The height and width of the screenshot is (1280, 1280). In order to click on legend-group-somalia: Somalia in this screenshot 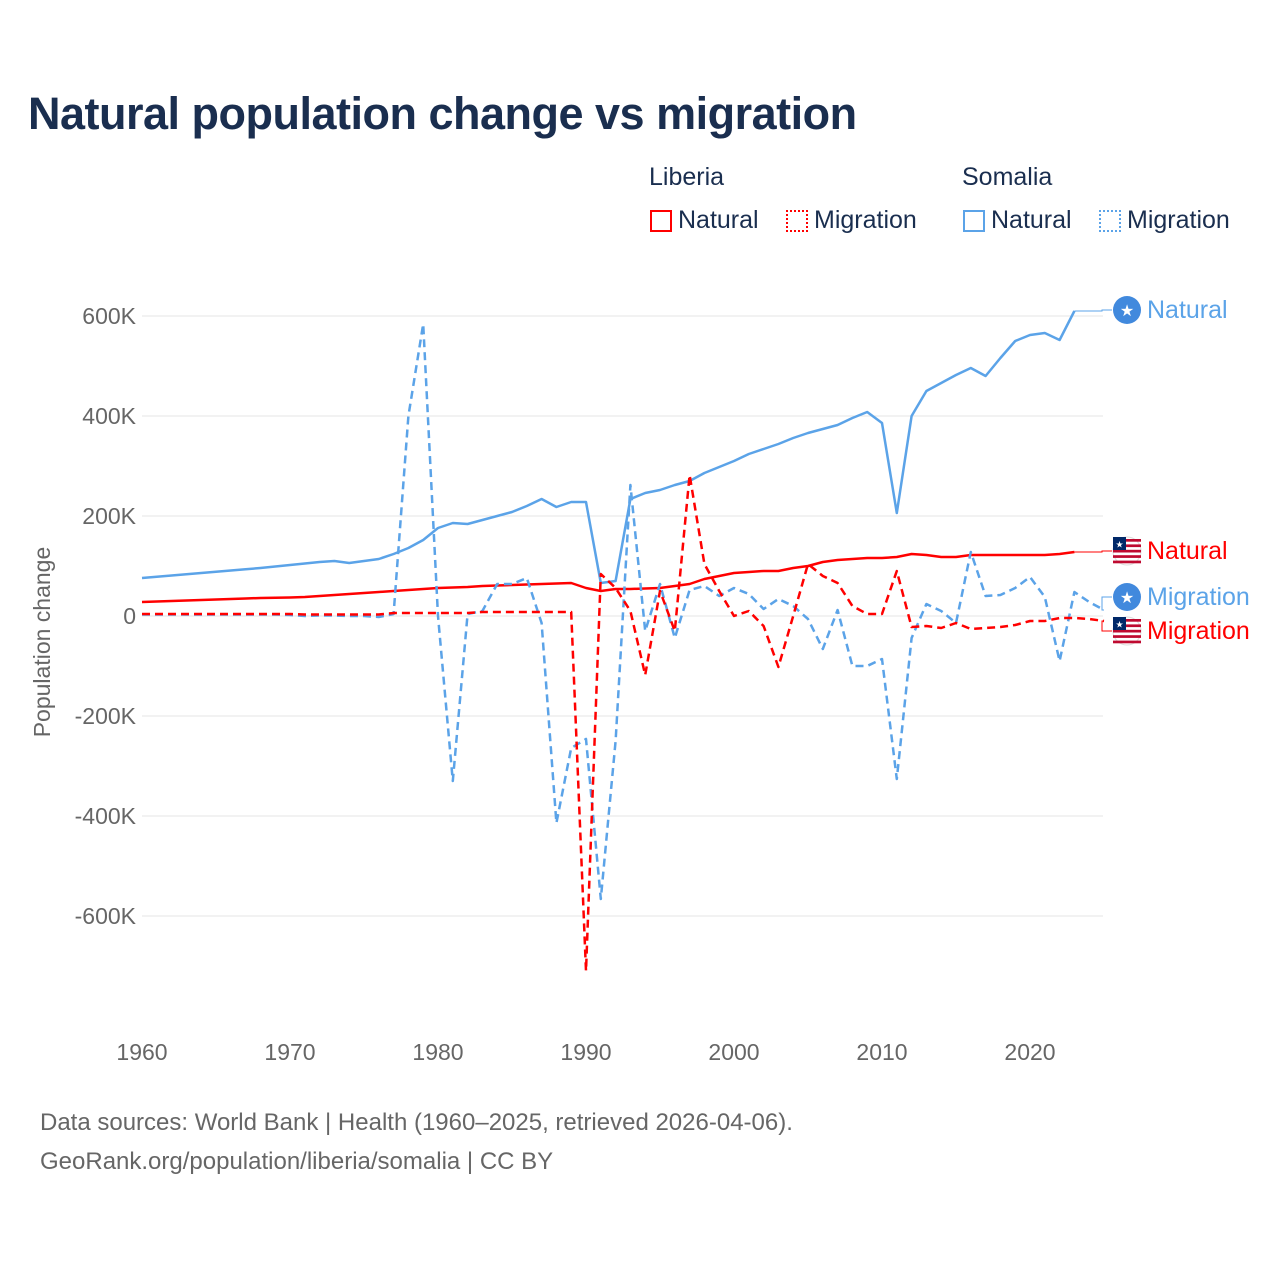, I will do `click(1007, 177)`.